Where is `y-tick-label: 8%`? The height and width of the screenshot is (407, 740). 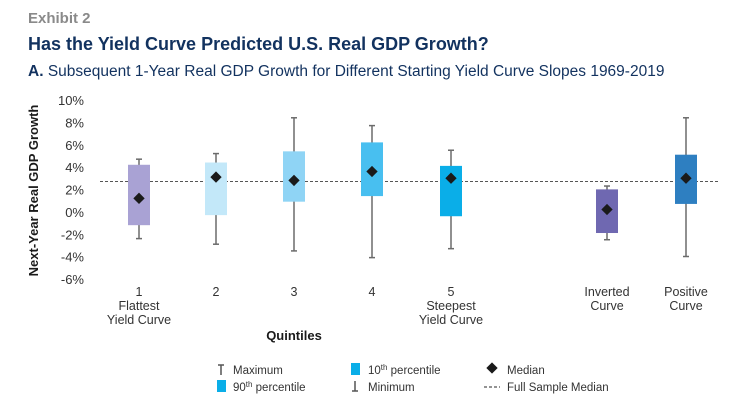 y-tick-label: 8% is located at coordinates (74, 122).